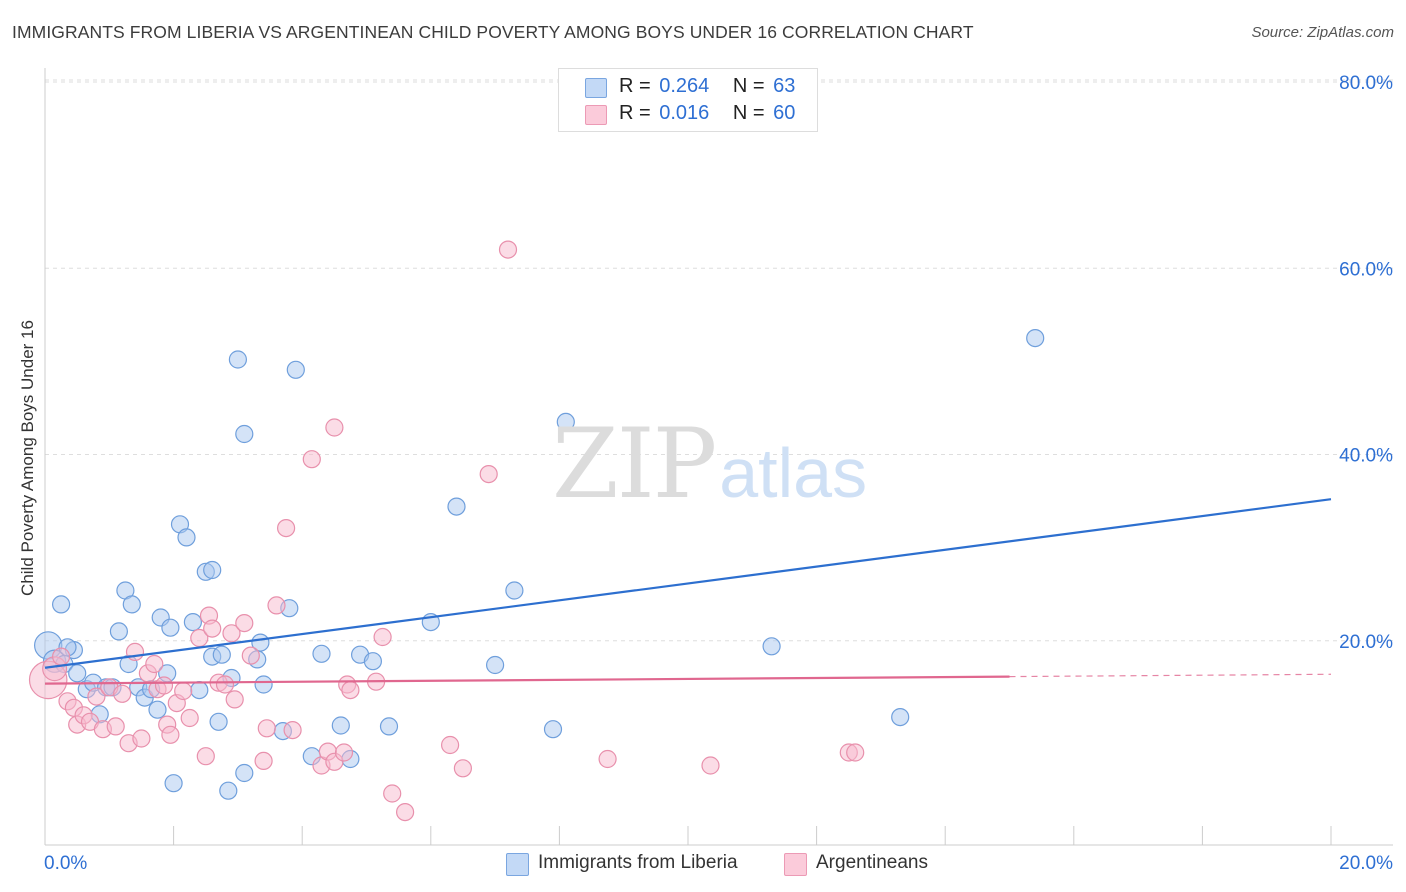  I want to click on source-label: Source: ZipAtlas.com, so click(1322, 32).